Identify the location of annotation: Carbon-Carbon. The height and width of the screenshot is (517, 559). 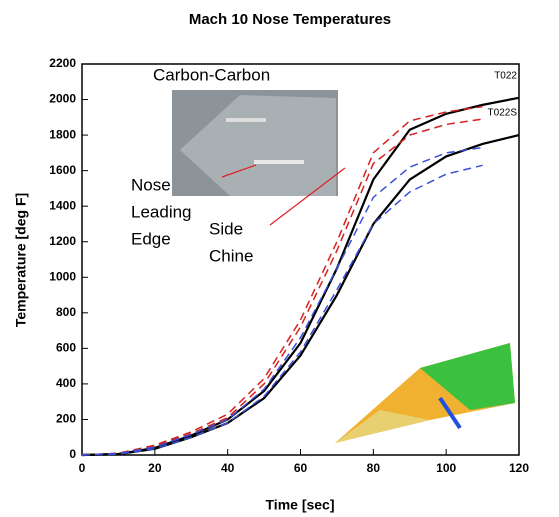
(211, 74).